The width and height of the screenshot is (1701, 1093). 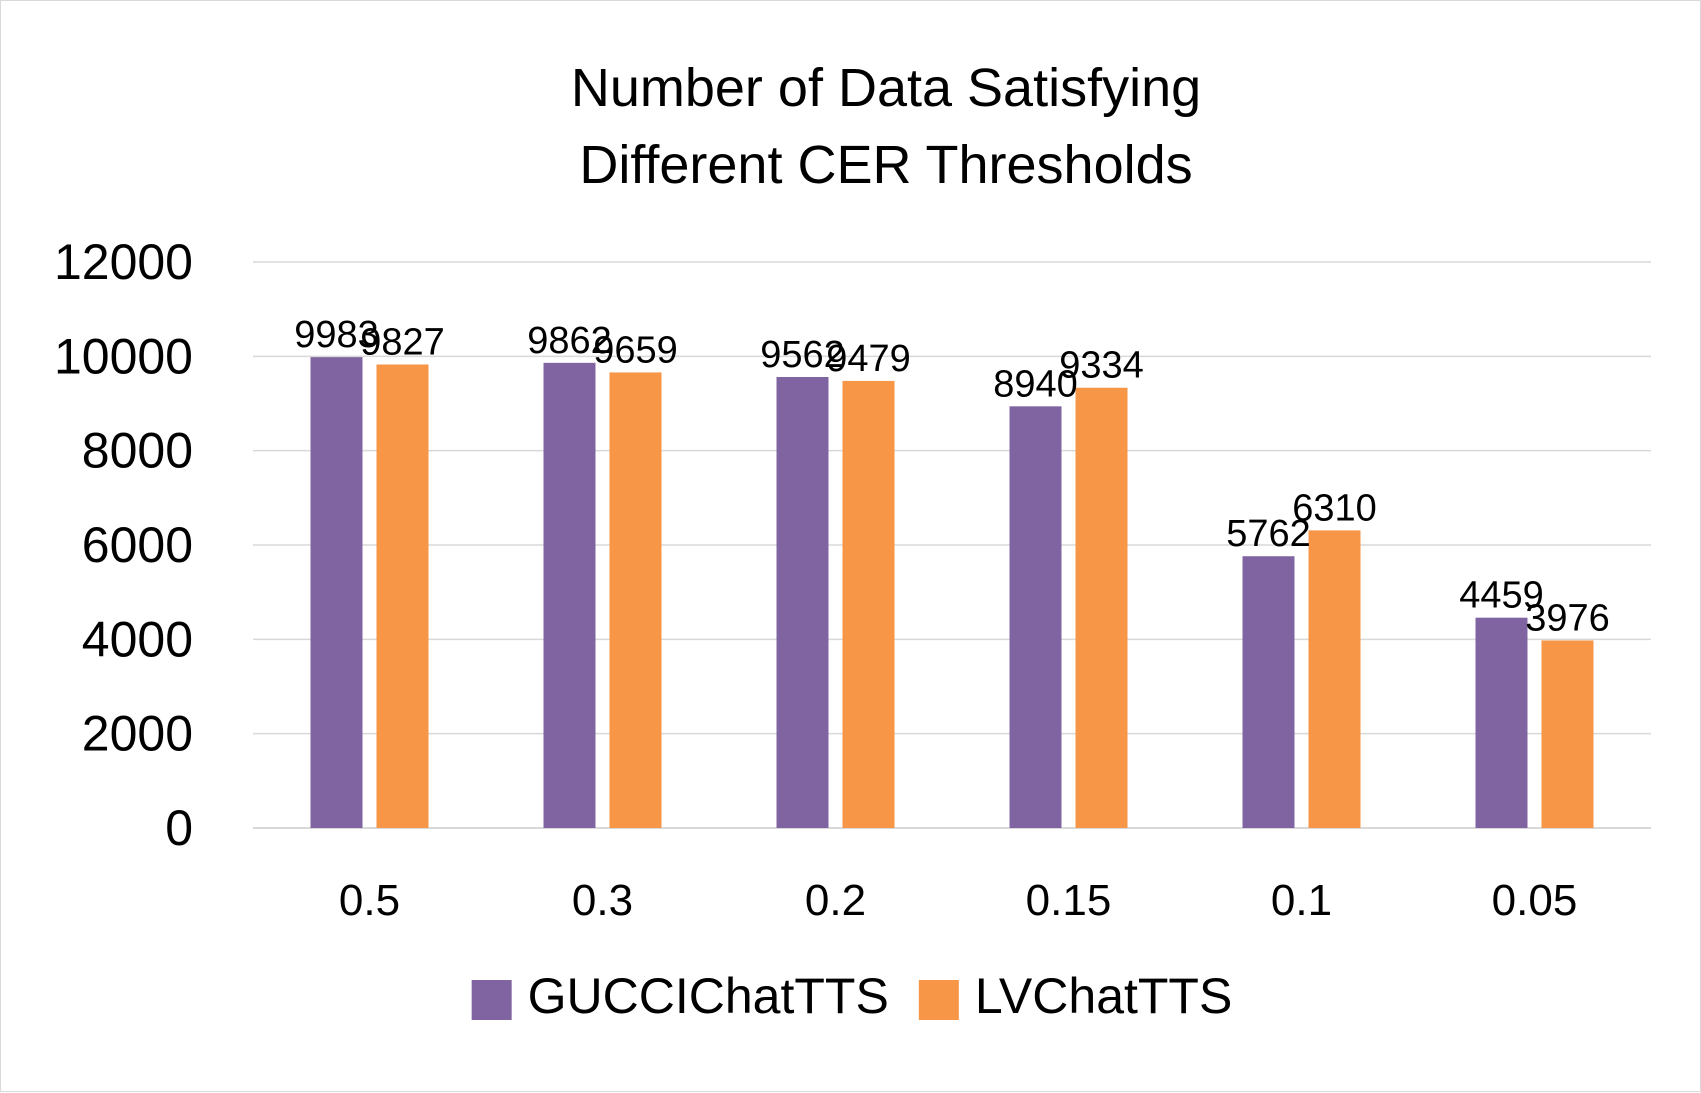 I want to click on x-axis-tick-labels: 0.5 0.3 0.2 0.15 0.1 0.05, so click(x=958, y=900).